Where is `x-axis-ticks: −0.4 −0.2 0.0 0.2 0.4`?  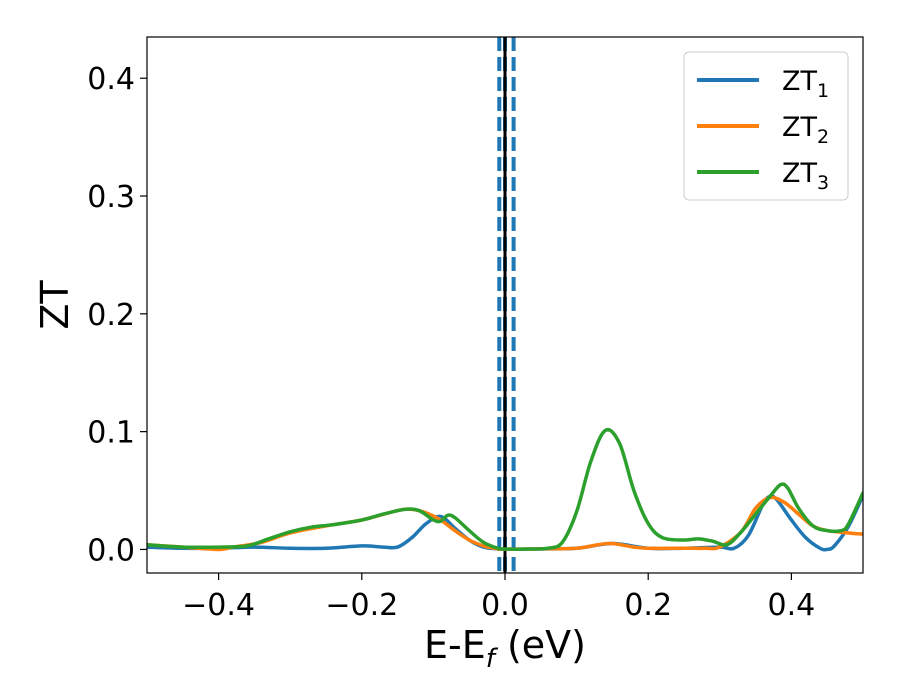
x-axis-ticks: −0.4 −0.2 0.0 0.2 0.4 is located at coordinates (498, 598).